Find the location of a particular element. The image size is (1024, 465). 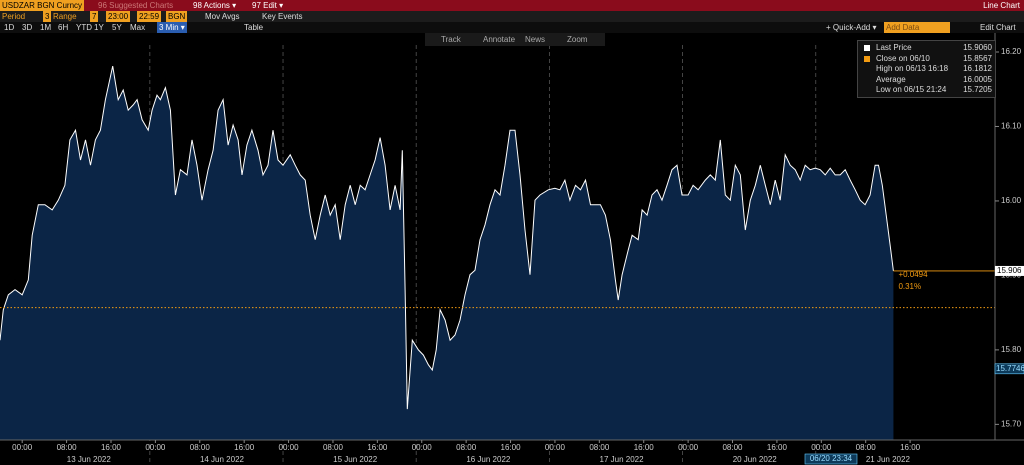

legend-entry: High on 06/13 16:18 16.1812 is located at coordinates (927, 69).